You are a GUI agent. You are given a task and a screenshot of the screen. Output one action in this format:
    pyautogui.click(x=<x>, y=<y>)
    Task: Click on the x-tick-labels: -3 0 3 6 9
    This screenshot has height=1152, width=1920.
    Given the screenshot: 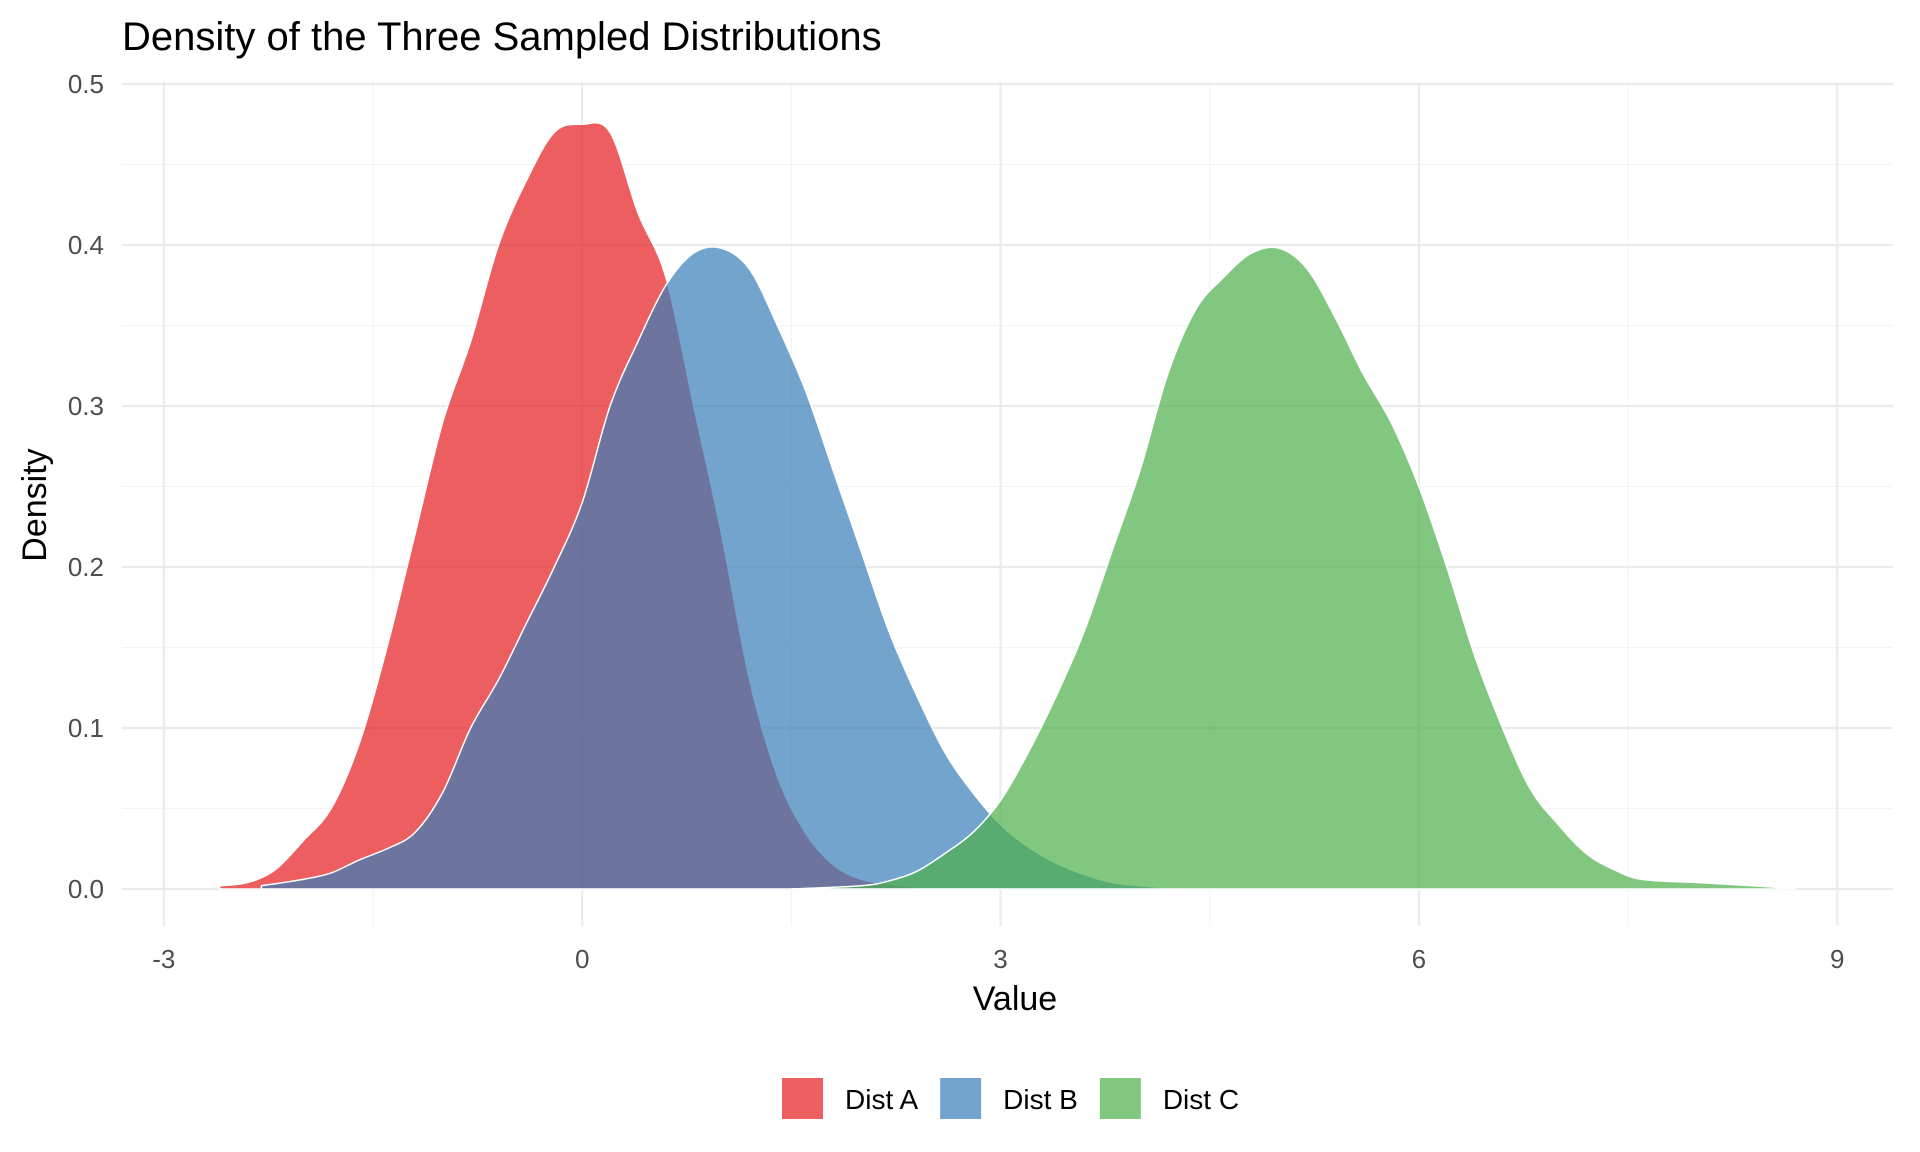 What is the action you would take?
    pyautogui.click(x=998, y=959)
    